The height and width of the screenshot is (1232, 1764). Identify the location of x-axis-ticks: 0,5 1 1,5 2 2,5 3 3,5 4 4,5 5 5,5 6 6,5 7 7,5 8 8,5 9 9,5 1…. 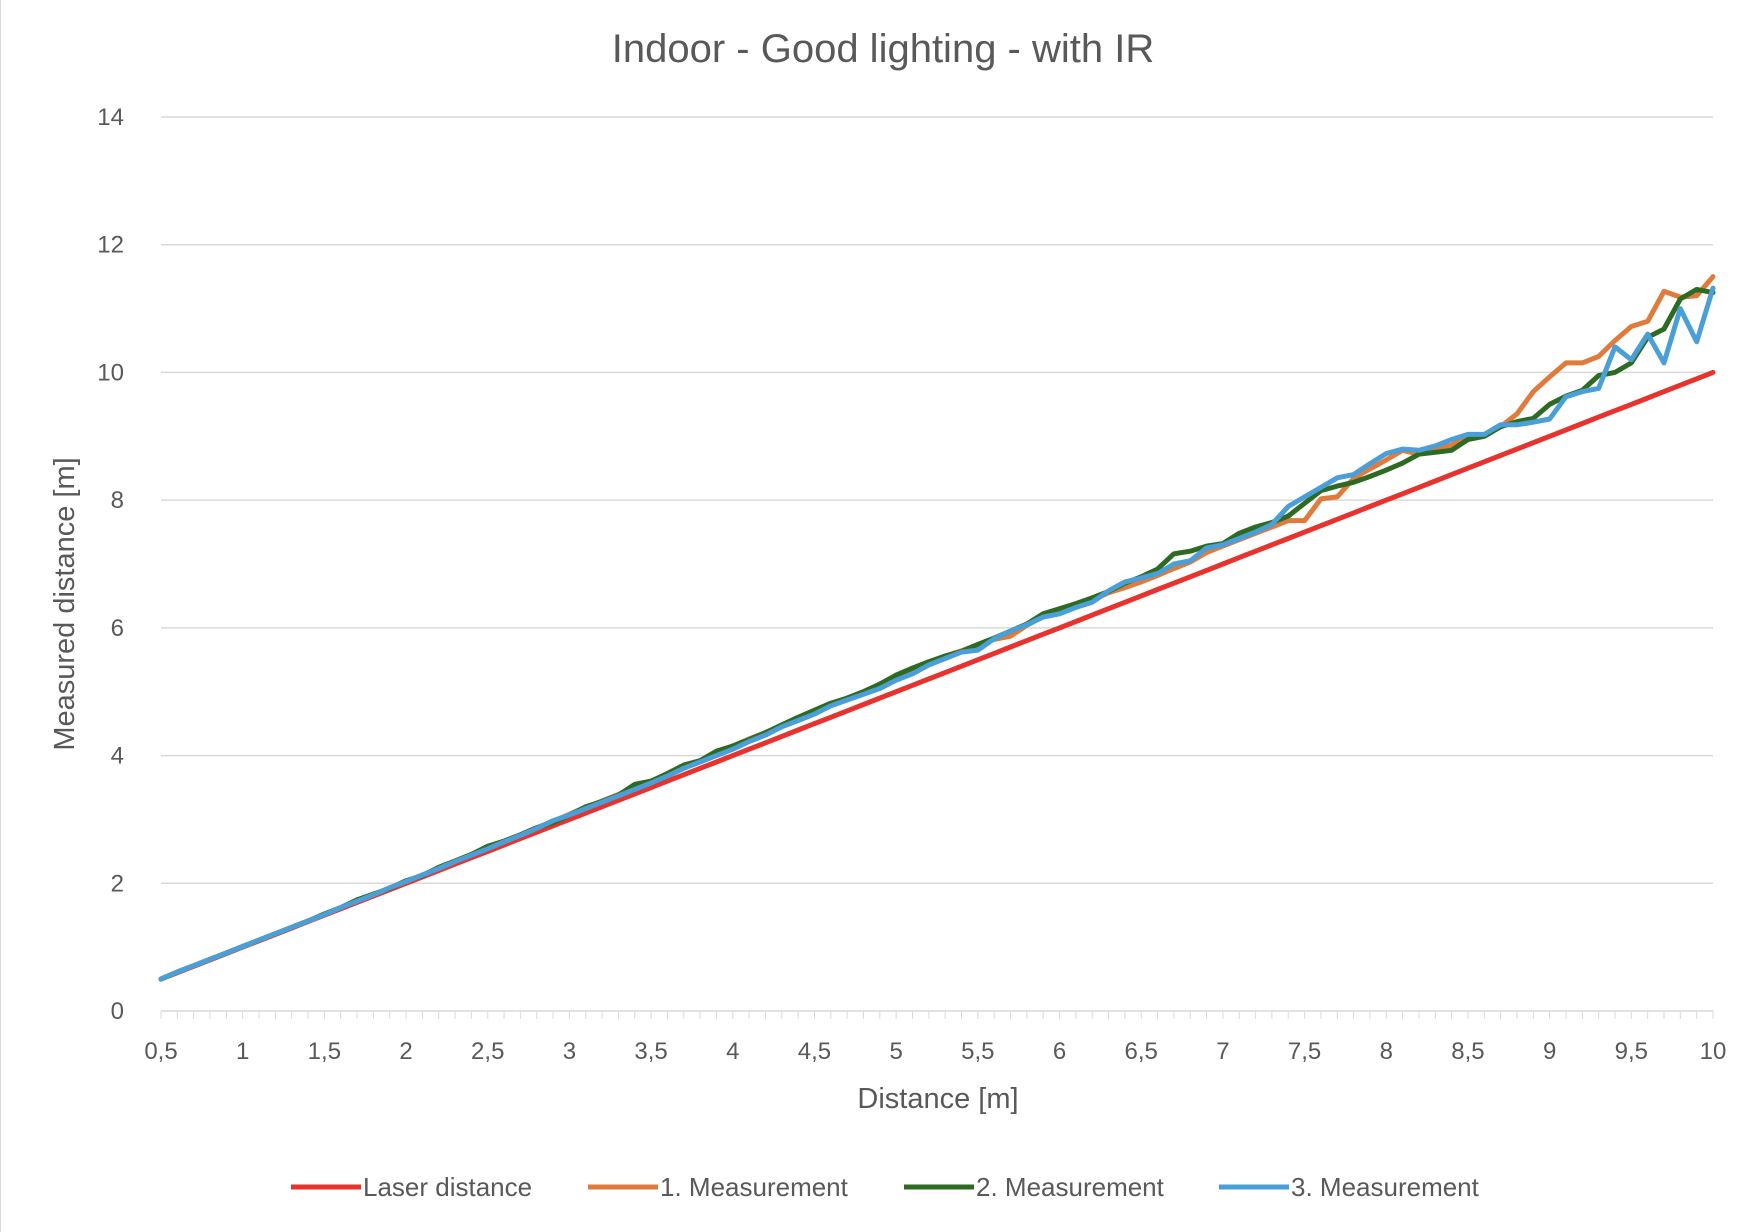
(935, 1038).